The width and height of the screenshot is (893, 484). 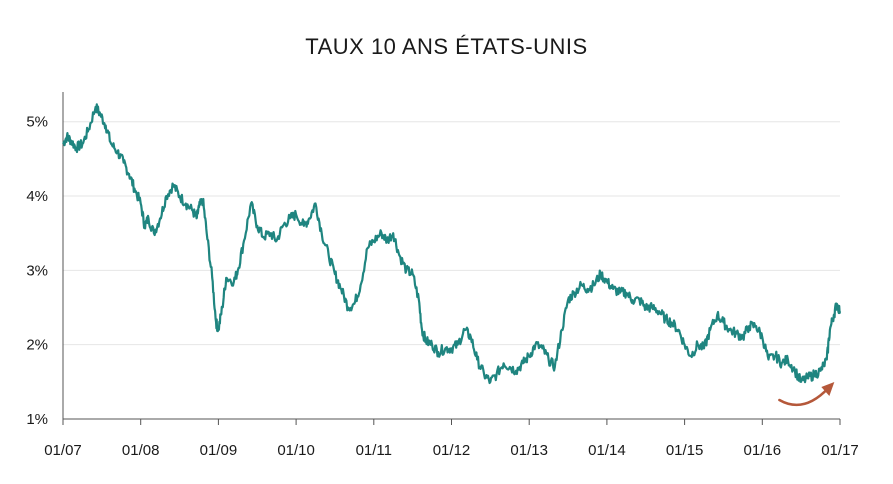 What do you see at coordinates (296, 450) in the screenshot?
I see `x-tick-label: 01/10` at bounding box center [296, 450].